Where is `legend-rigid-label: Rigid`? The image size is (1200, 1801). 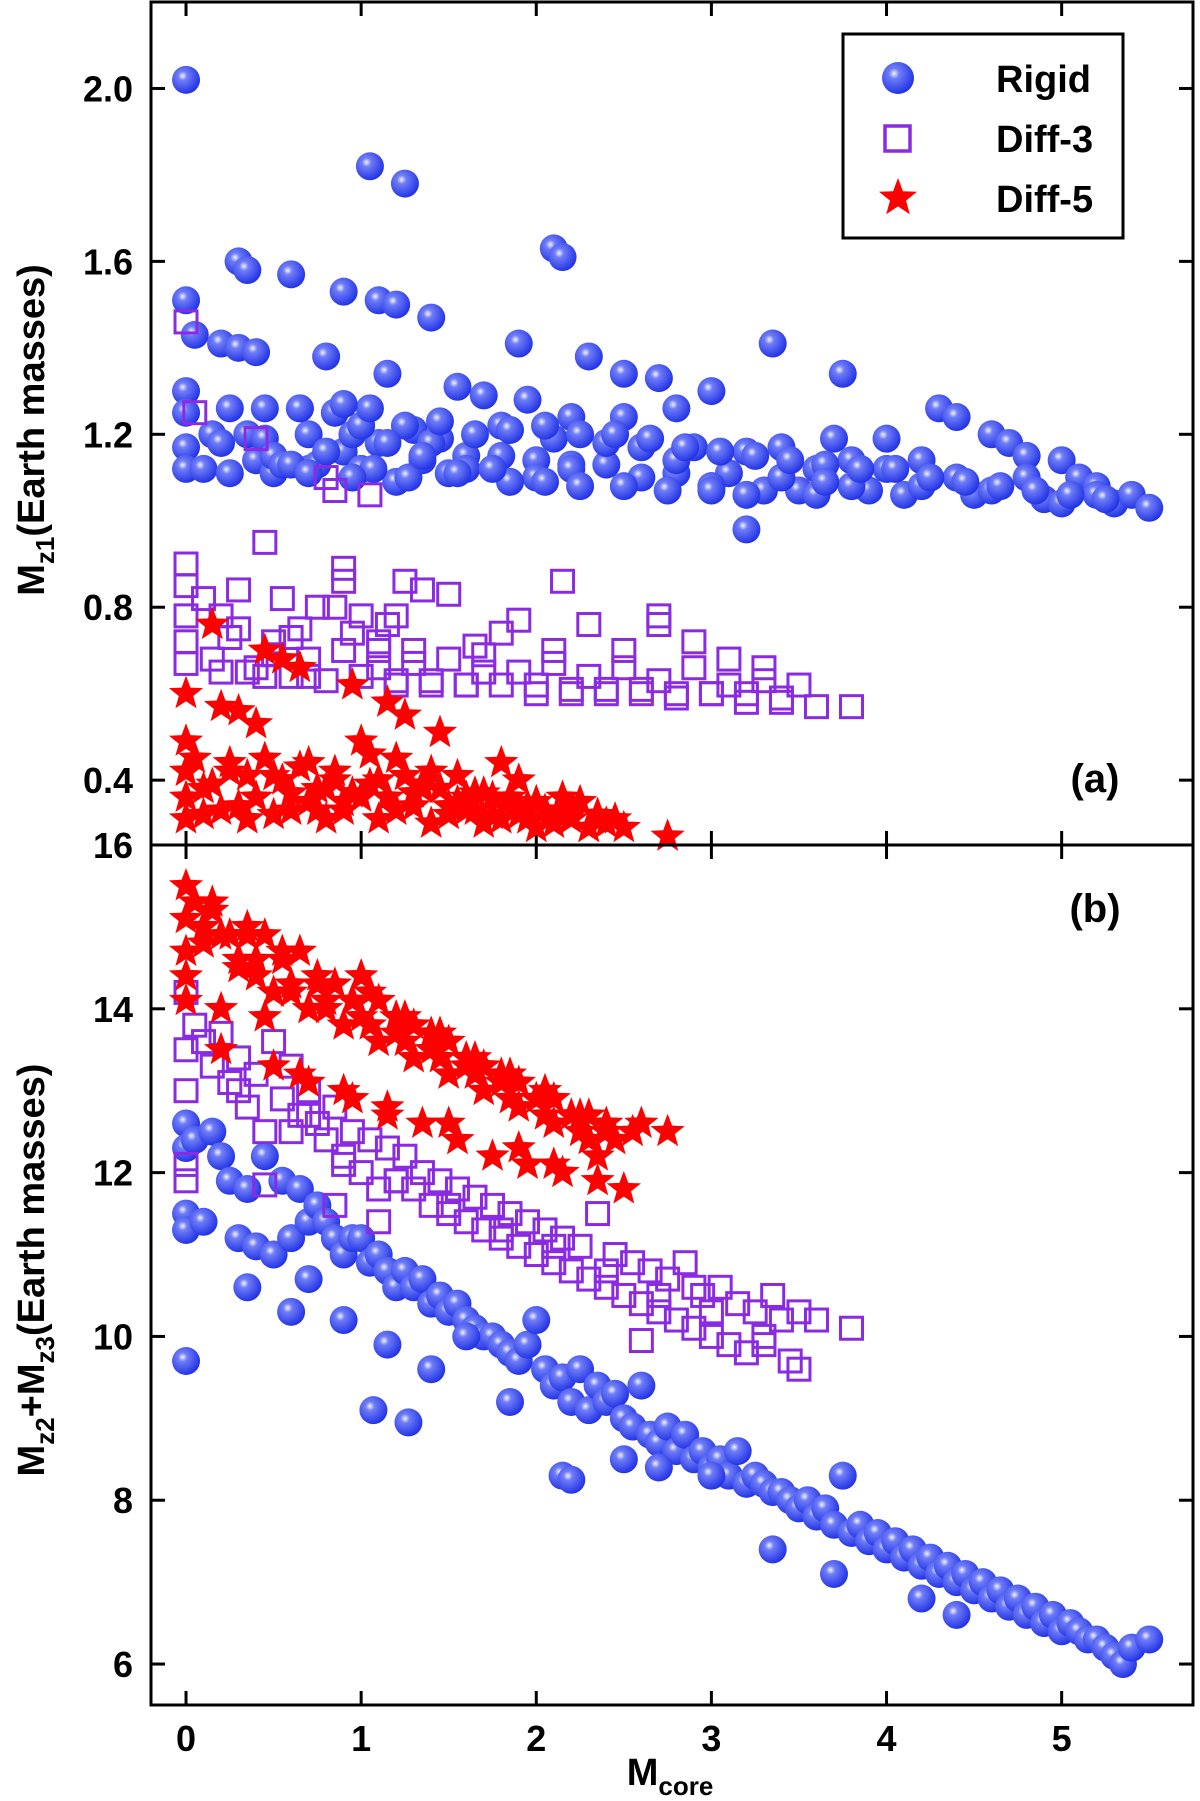
legend-rigid-label: Rigid is located at coordinates (1043, 80).